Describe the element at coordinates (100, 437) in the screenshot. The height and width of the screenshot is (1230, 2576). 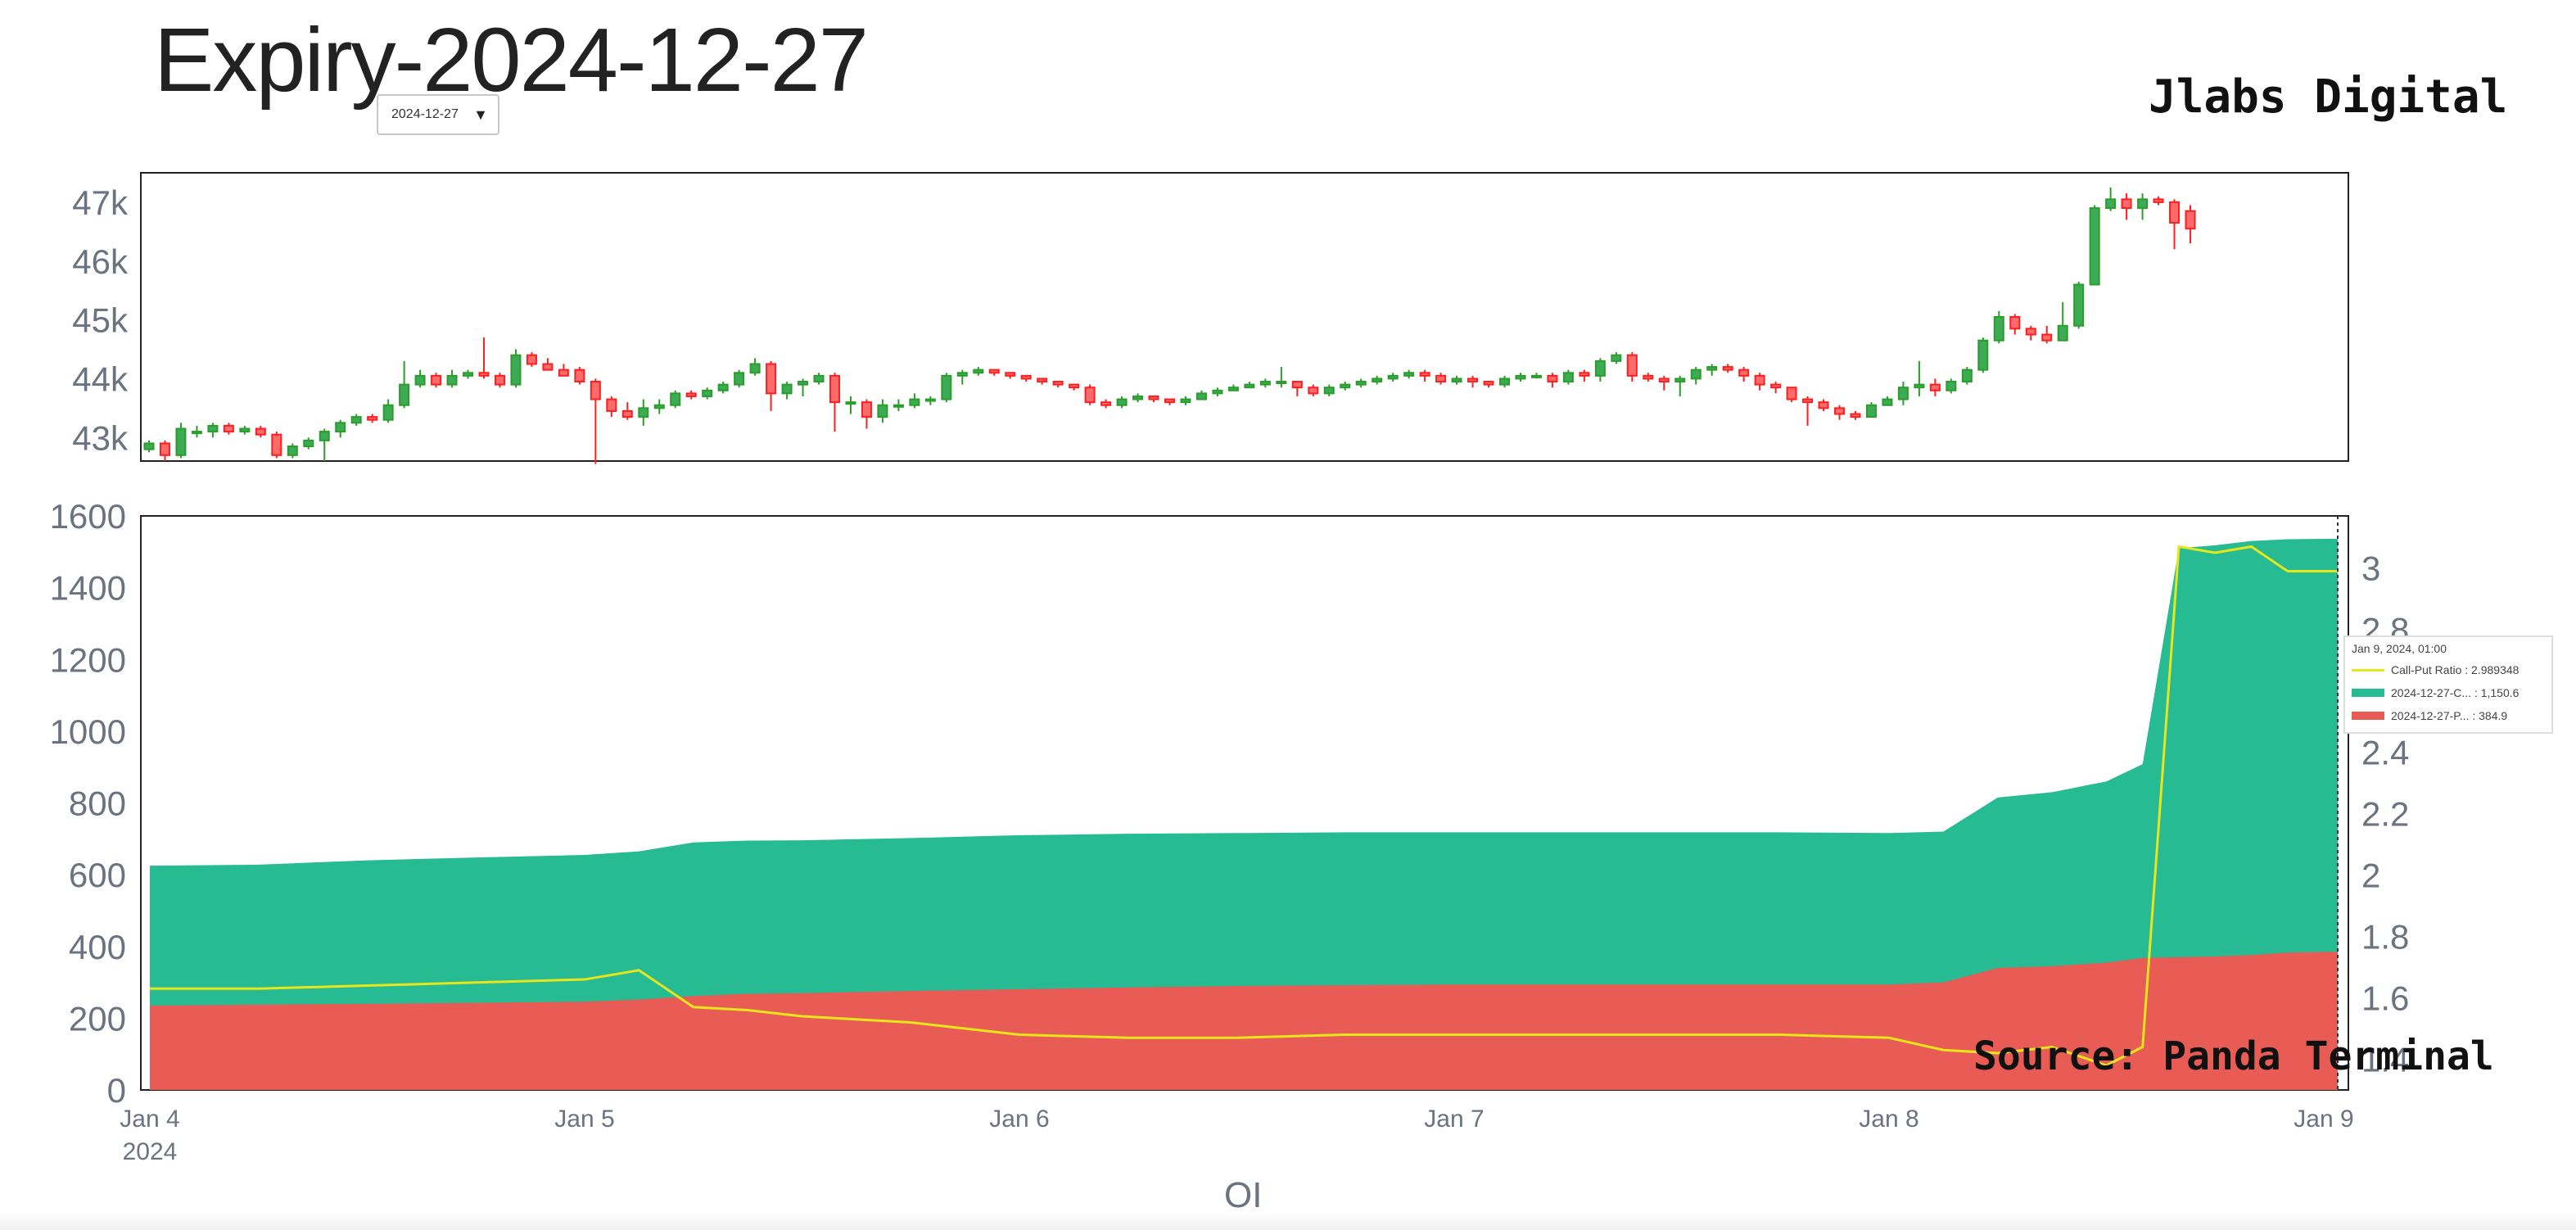
I see `price-y-tick-label: 43k` at that location.